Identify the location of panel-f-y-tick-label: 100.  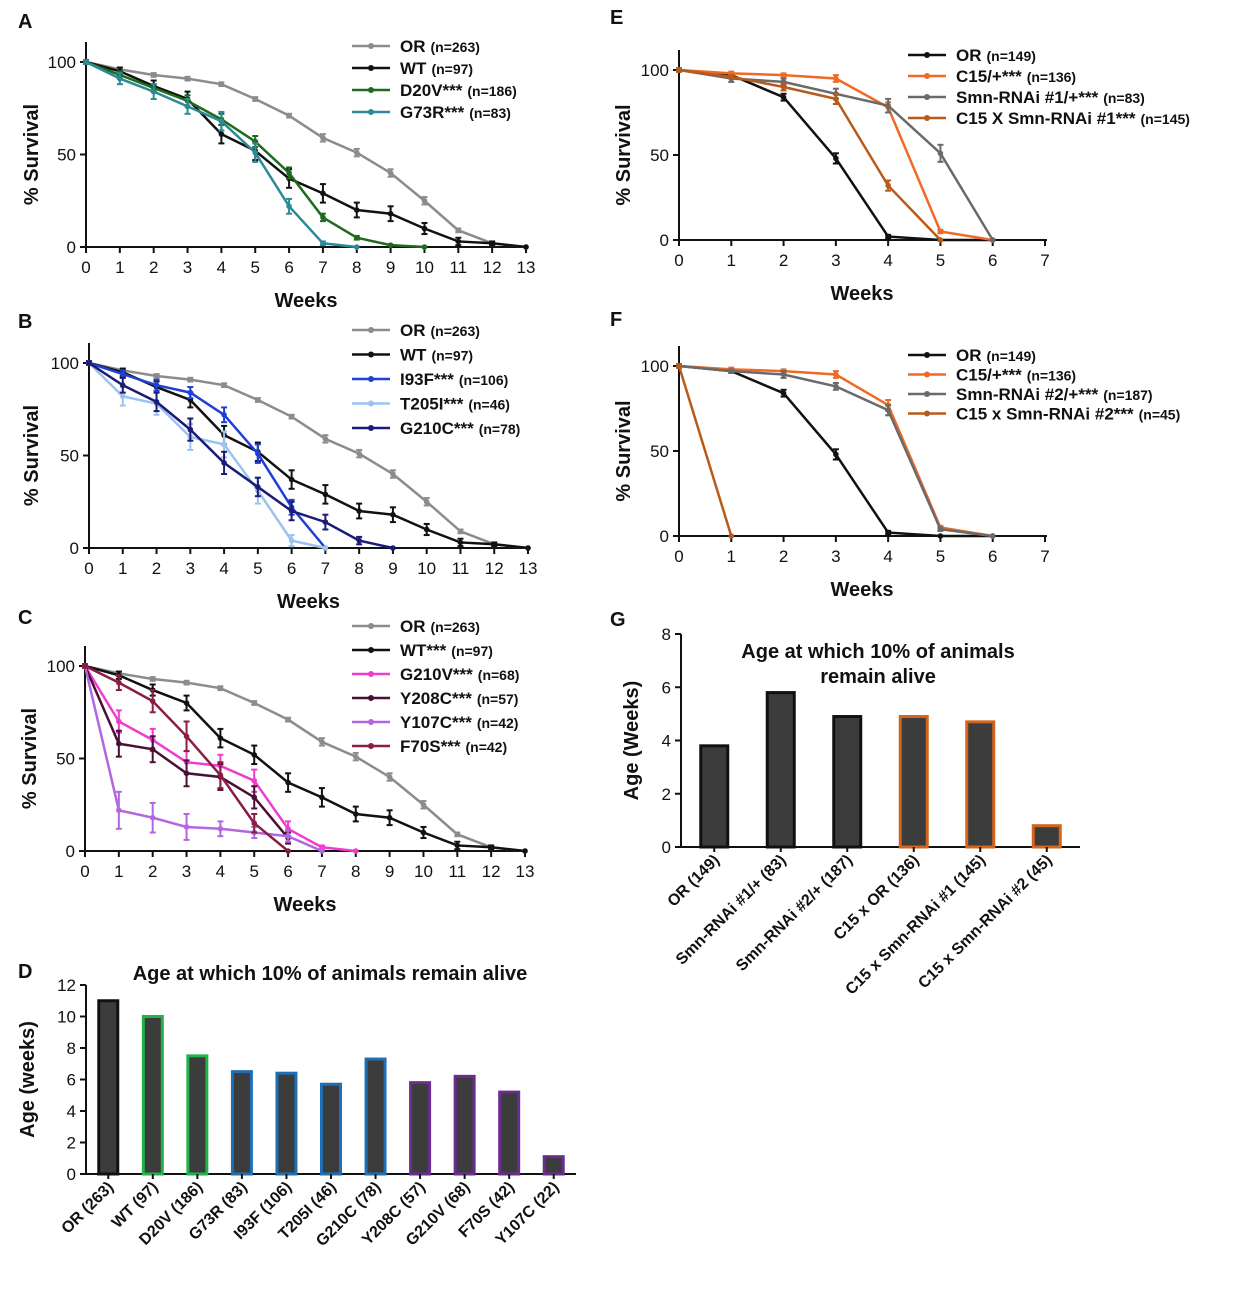
(655, 366).